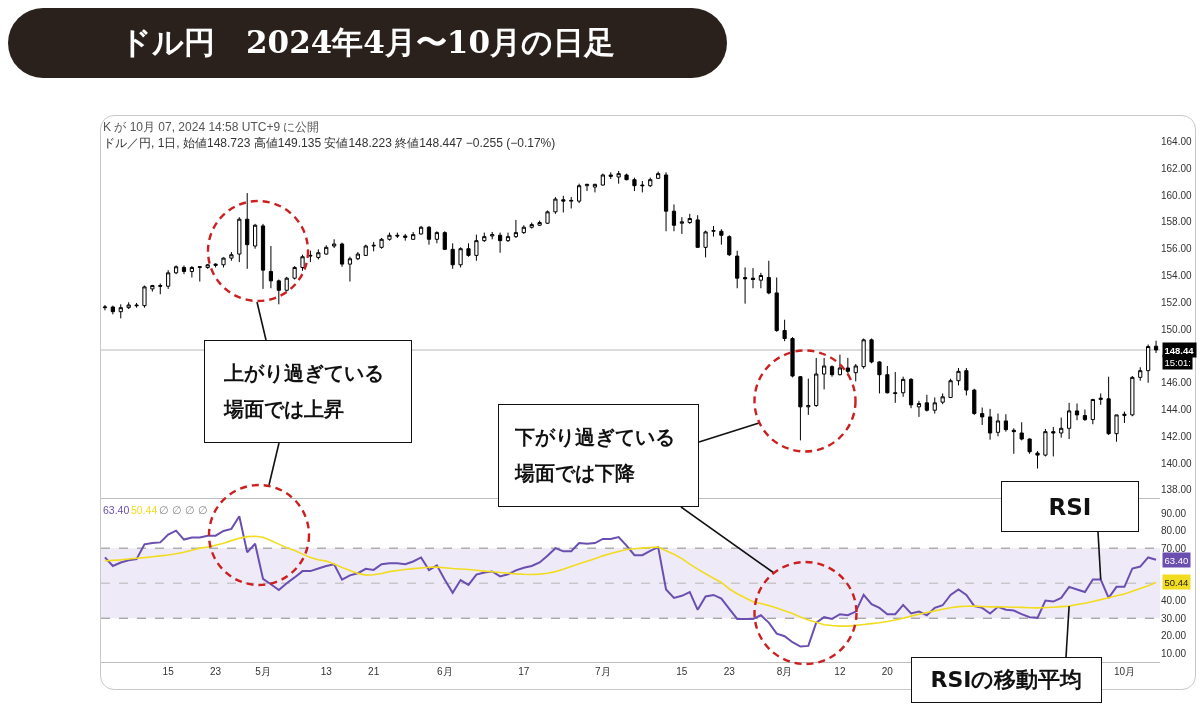  Describe the element at coordinates (168, 671) in the screenshot. I see `x-tick-label: 15` at that location.